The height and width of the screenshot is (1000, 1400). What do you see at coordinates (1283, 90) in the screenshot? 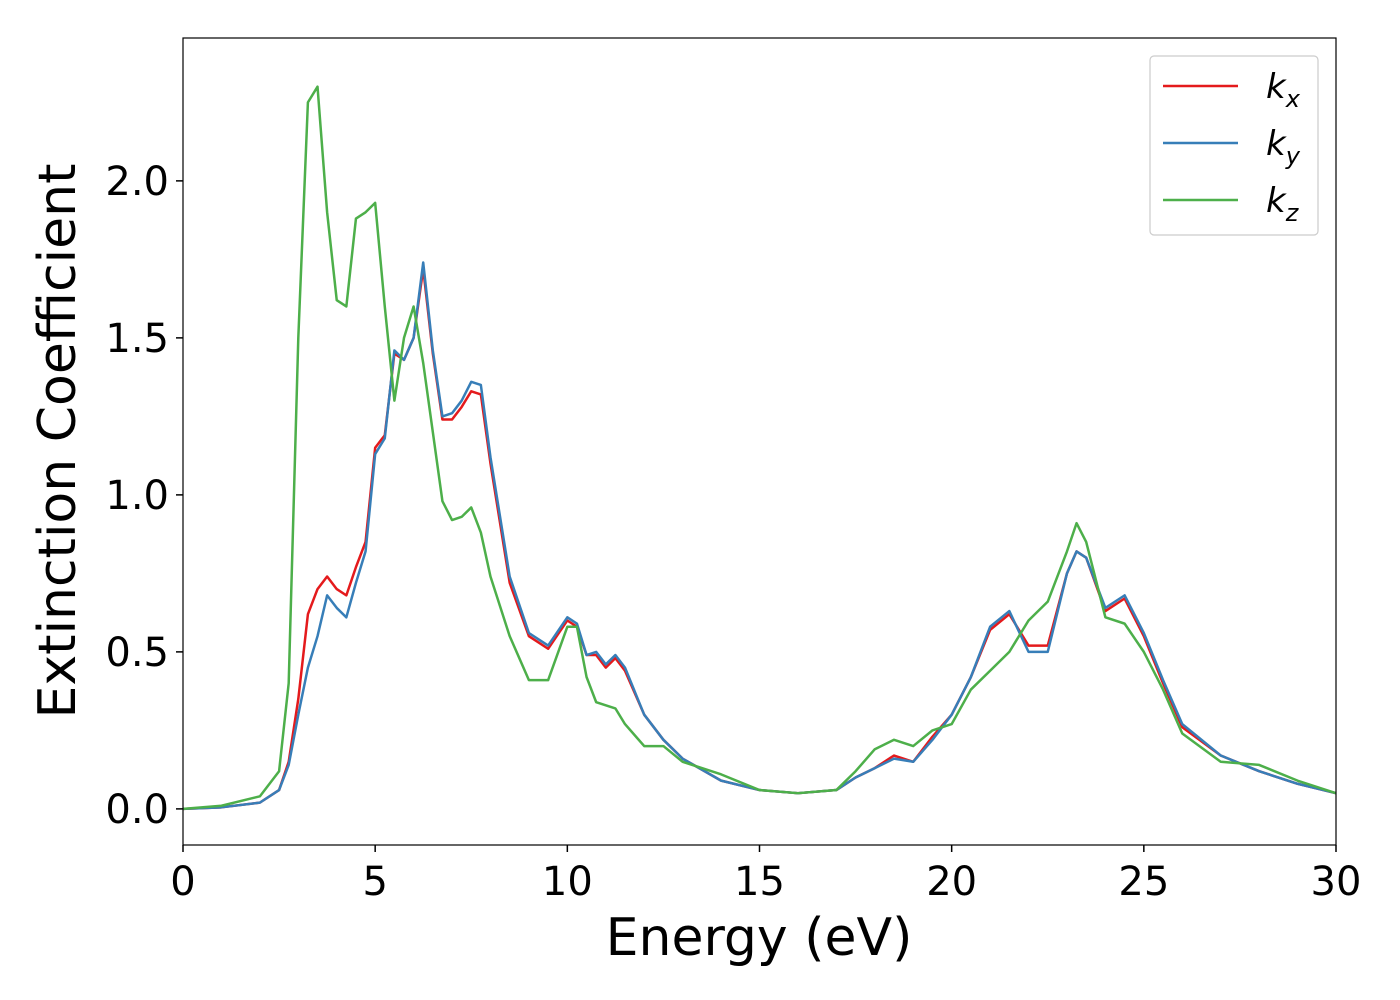
I see `legend-label: kx` at bounding box center [1283, 90].